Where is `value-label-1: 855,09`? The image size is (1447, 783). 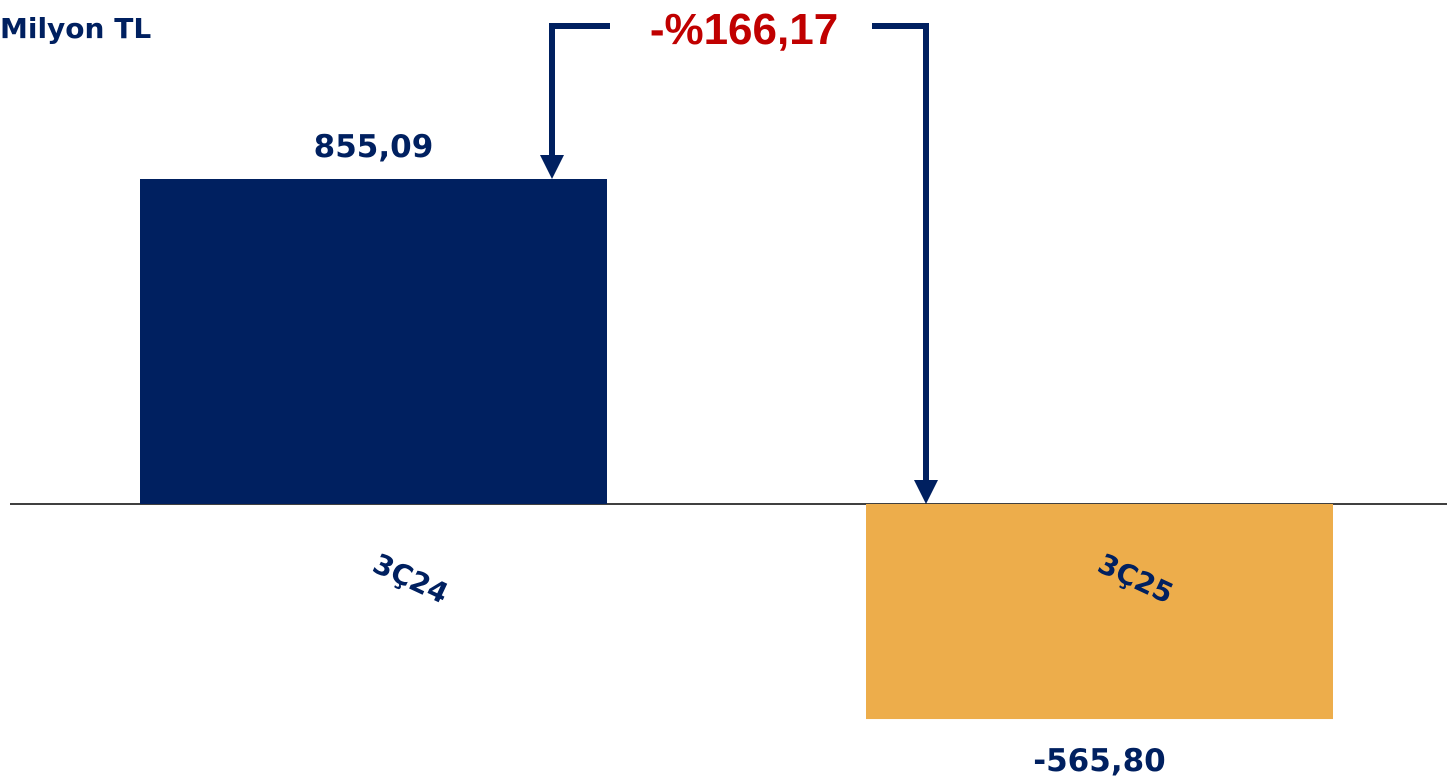
value-label-1: 855,09 is located at coordinates (374, 147).